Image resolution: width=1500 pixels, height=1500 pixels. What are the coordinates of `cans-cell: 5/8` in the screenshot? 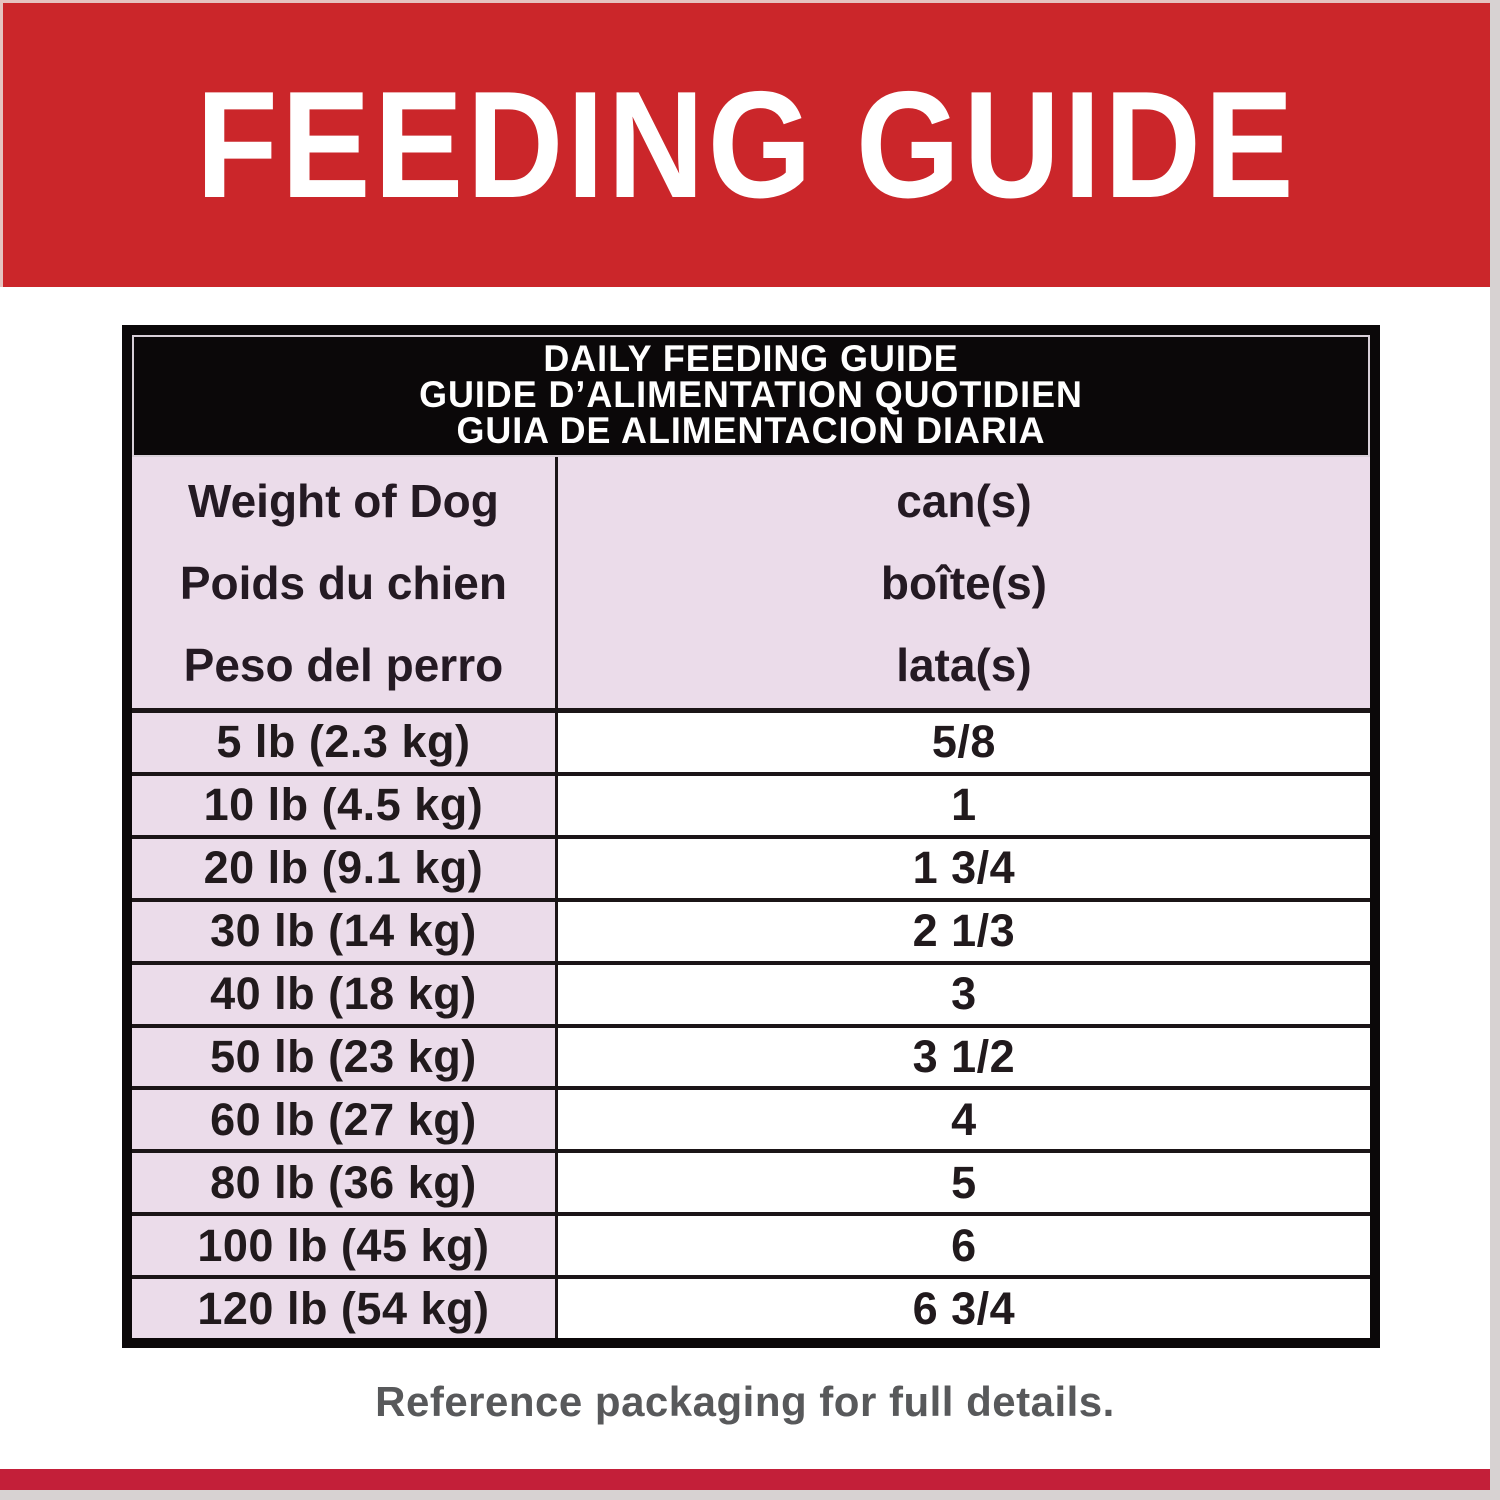 It's located at (963, 742).